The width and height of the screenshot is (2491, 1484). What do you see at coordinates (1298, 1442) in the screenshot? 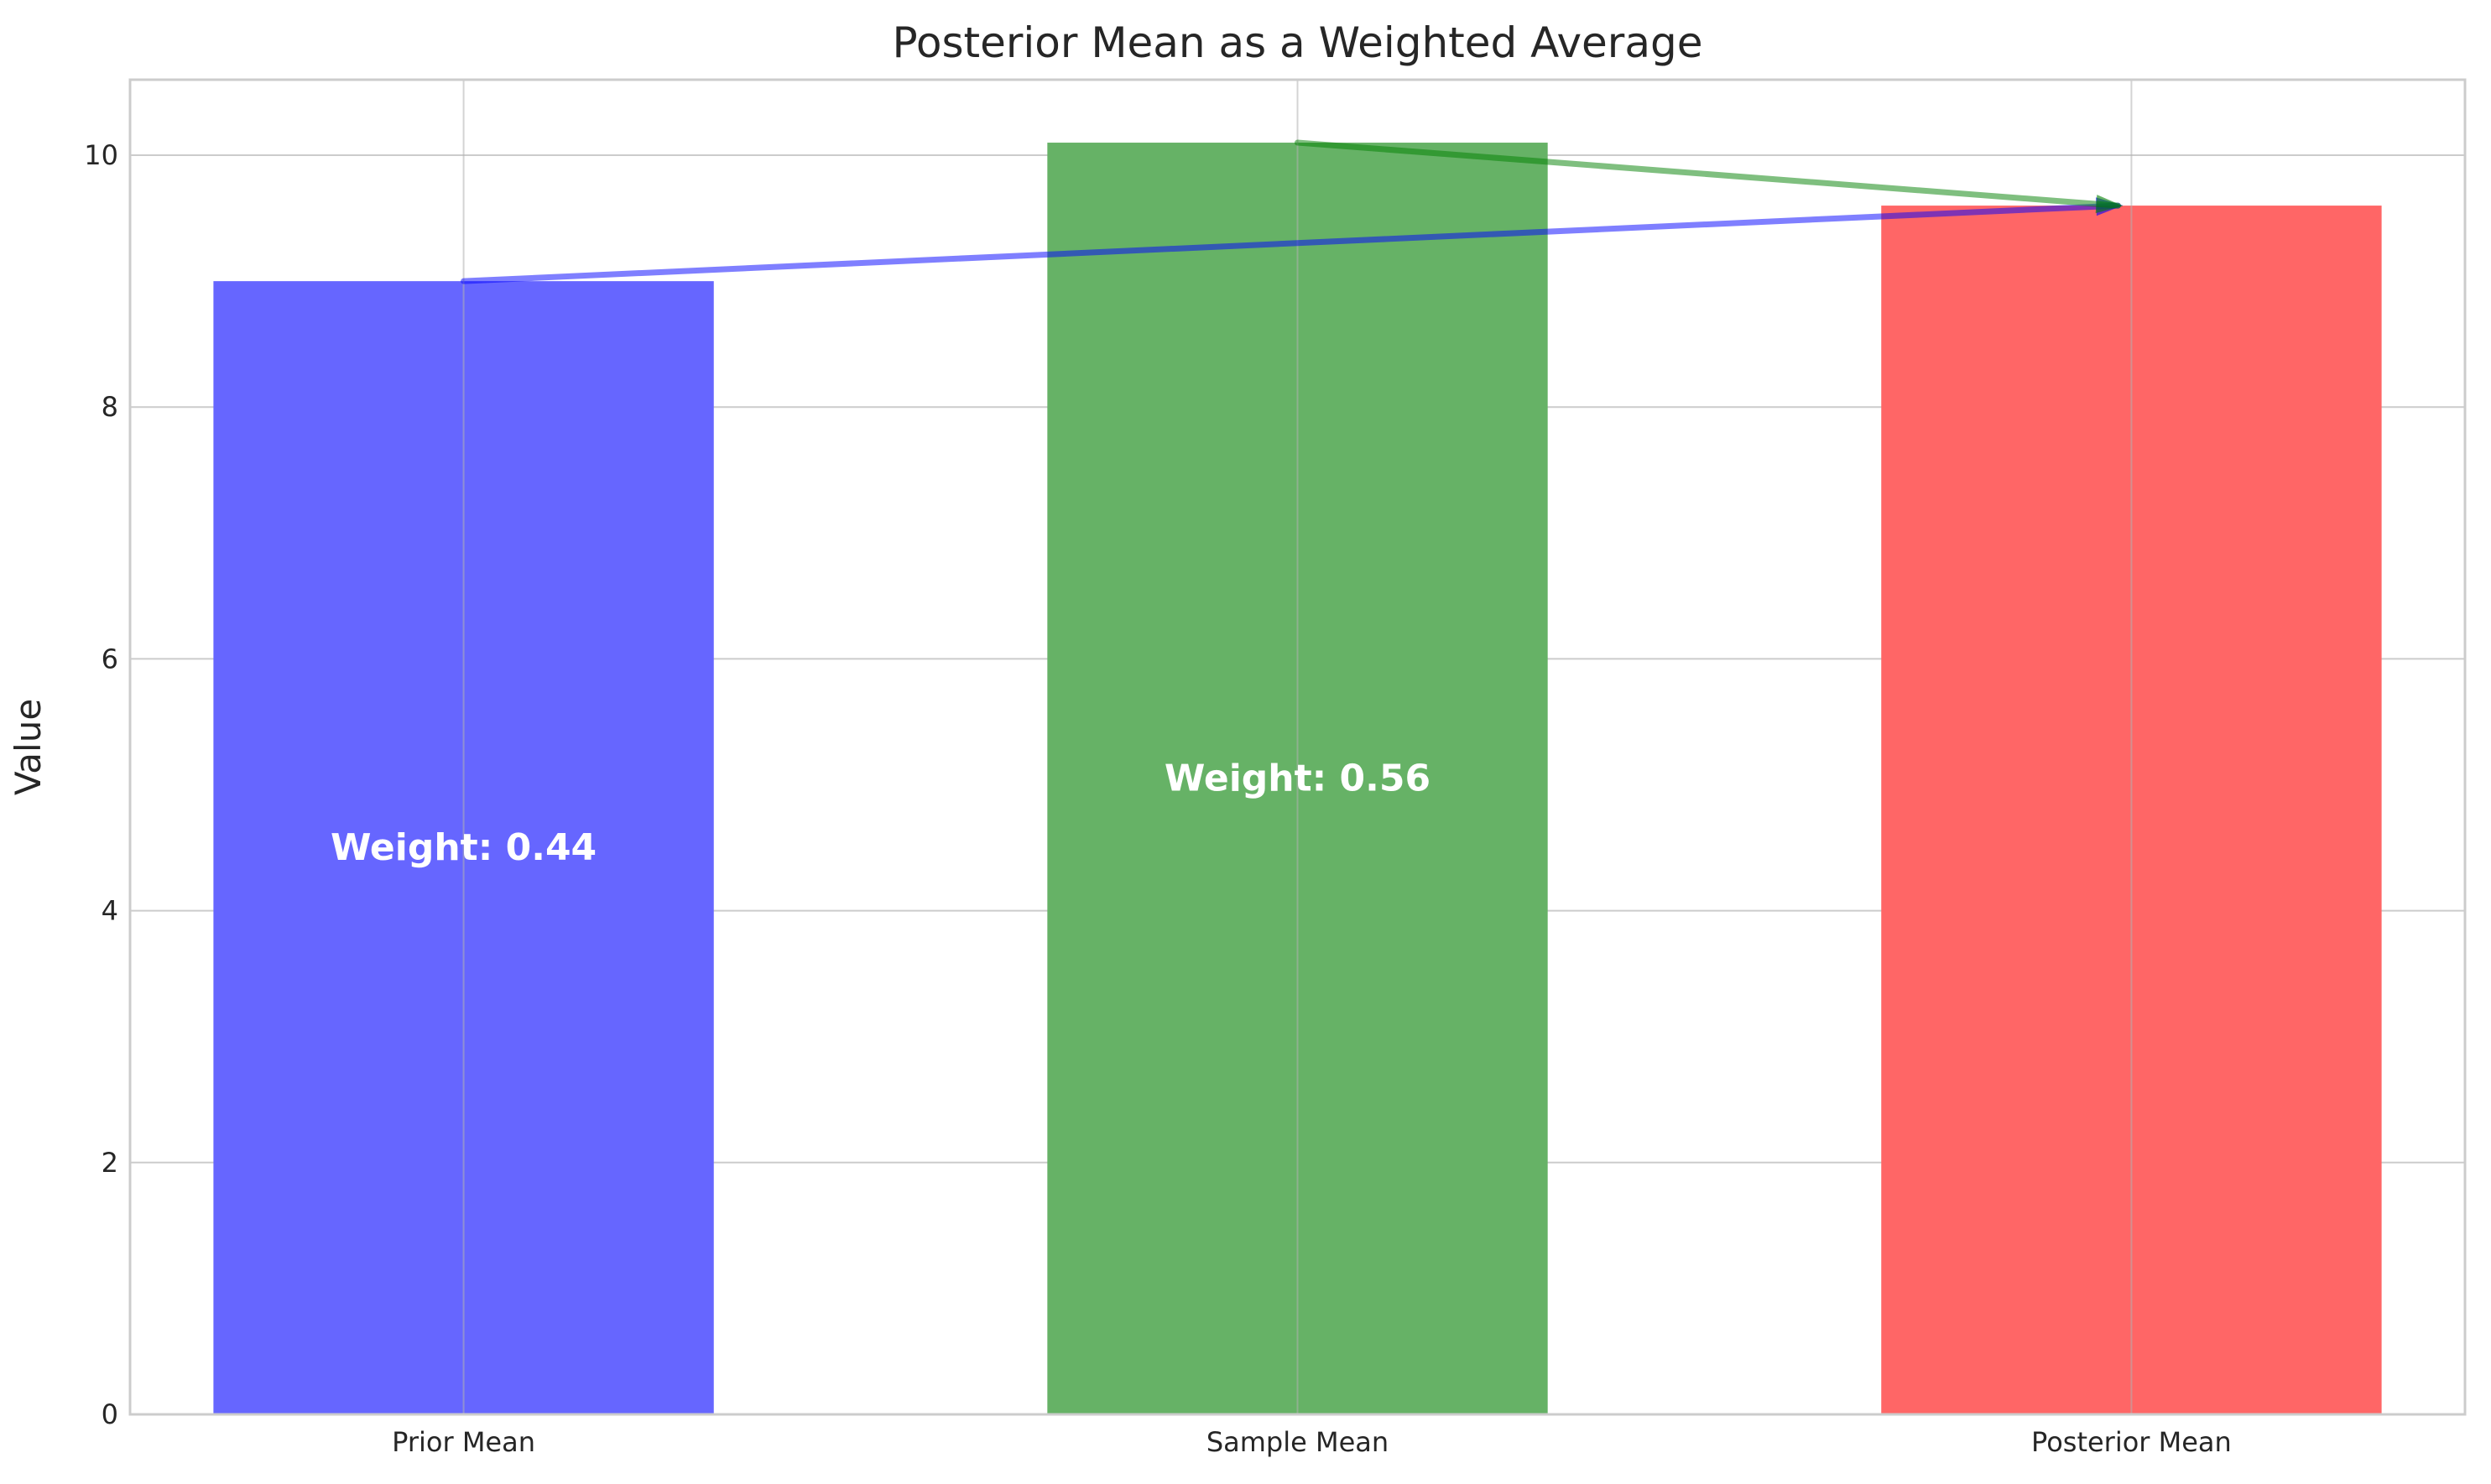
I see `x-tick-label: Sample Mean` at bounding box center [1298, 1442].